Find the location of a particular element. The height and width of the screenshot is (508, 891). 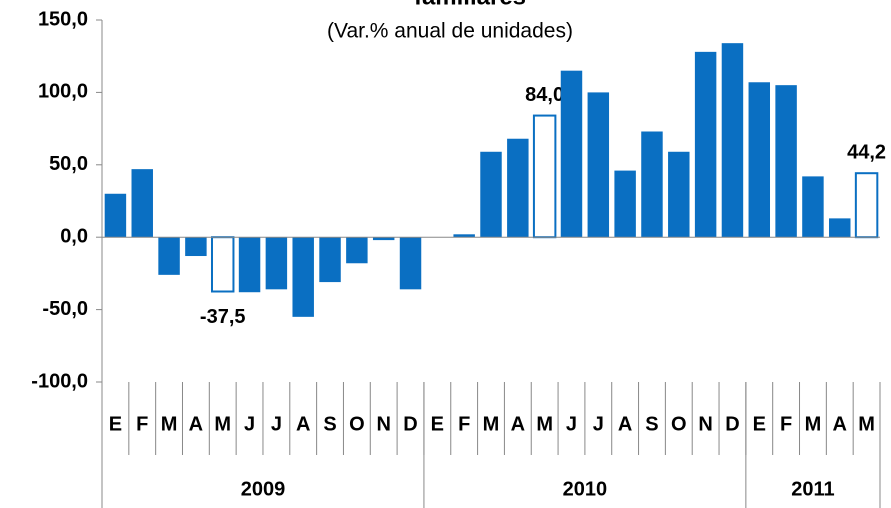

y-tick-label: -50,0 is located at coordinates (65, 309).